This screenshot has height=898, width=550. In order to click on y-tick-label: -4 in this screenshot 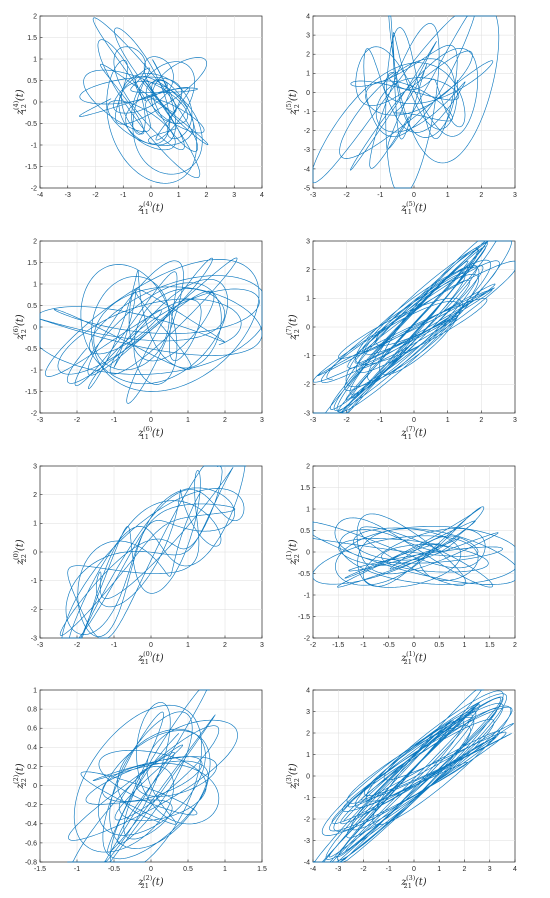, I will do `click(307, 169)`.